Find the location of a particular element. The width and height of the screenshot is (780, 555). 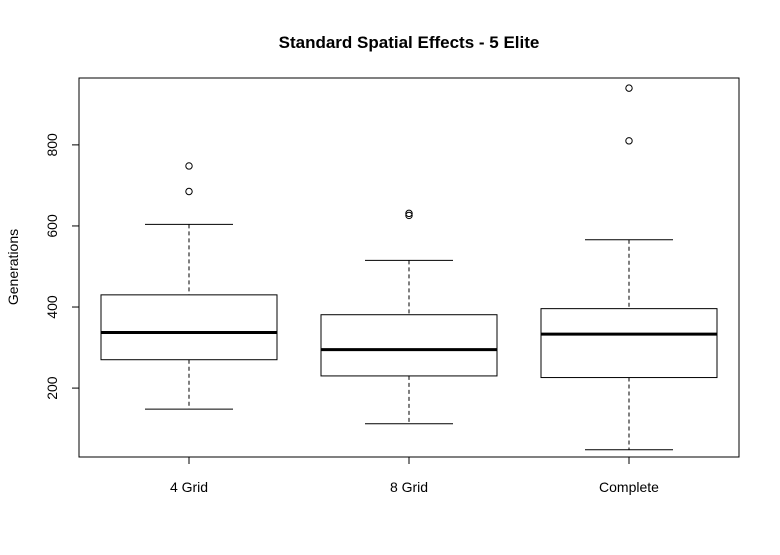

y-tick-label: 400 is located at coordinates (52, 307).